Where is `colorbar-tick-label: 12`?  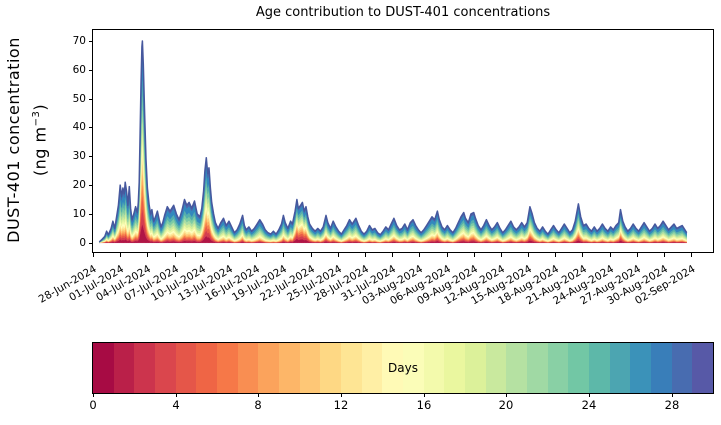
colorbar-tick-label: 12 is located at coordinates (341, 405).